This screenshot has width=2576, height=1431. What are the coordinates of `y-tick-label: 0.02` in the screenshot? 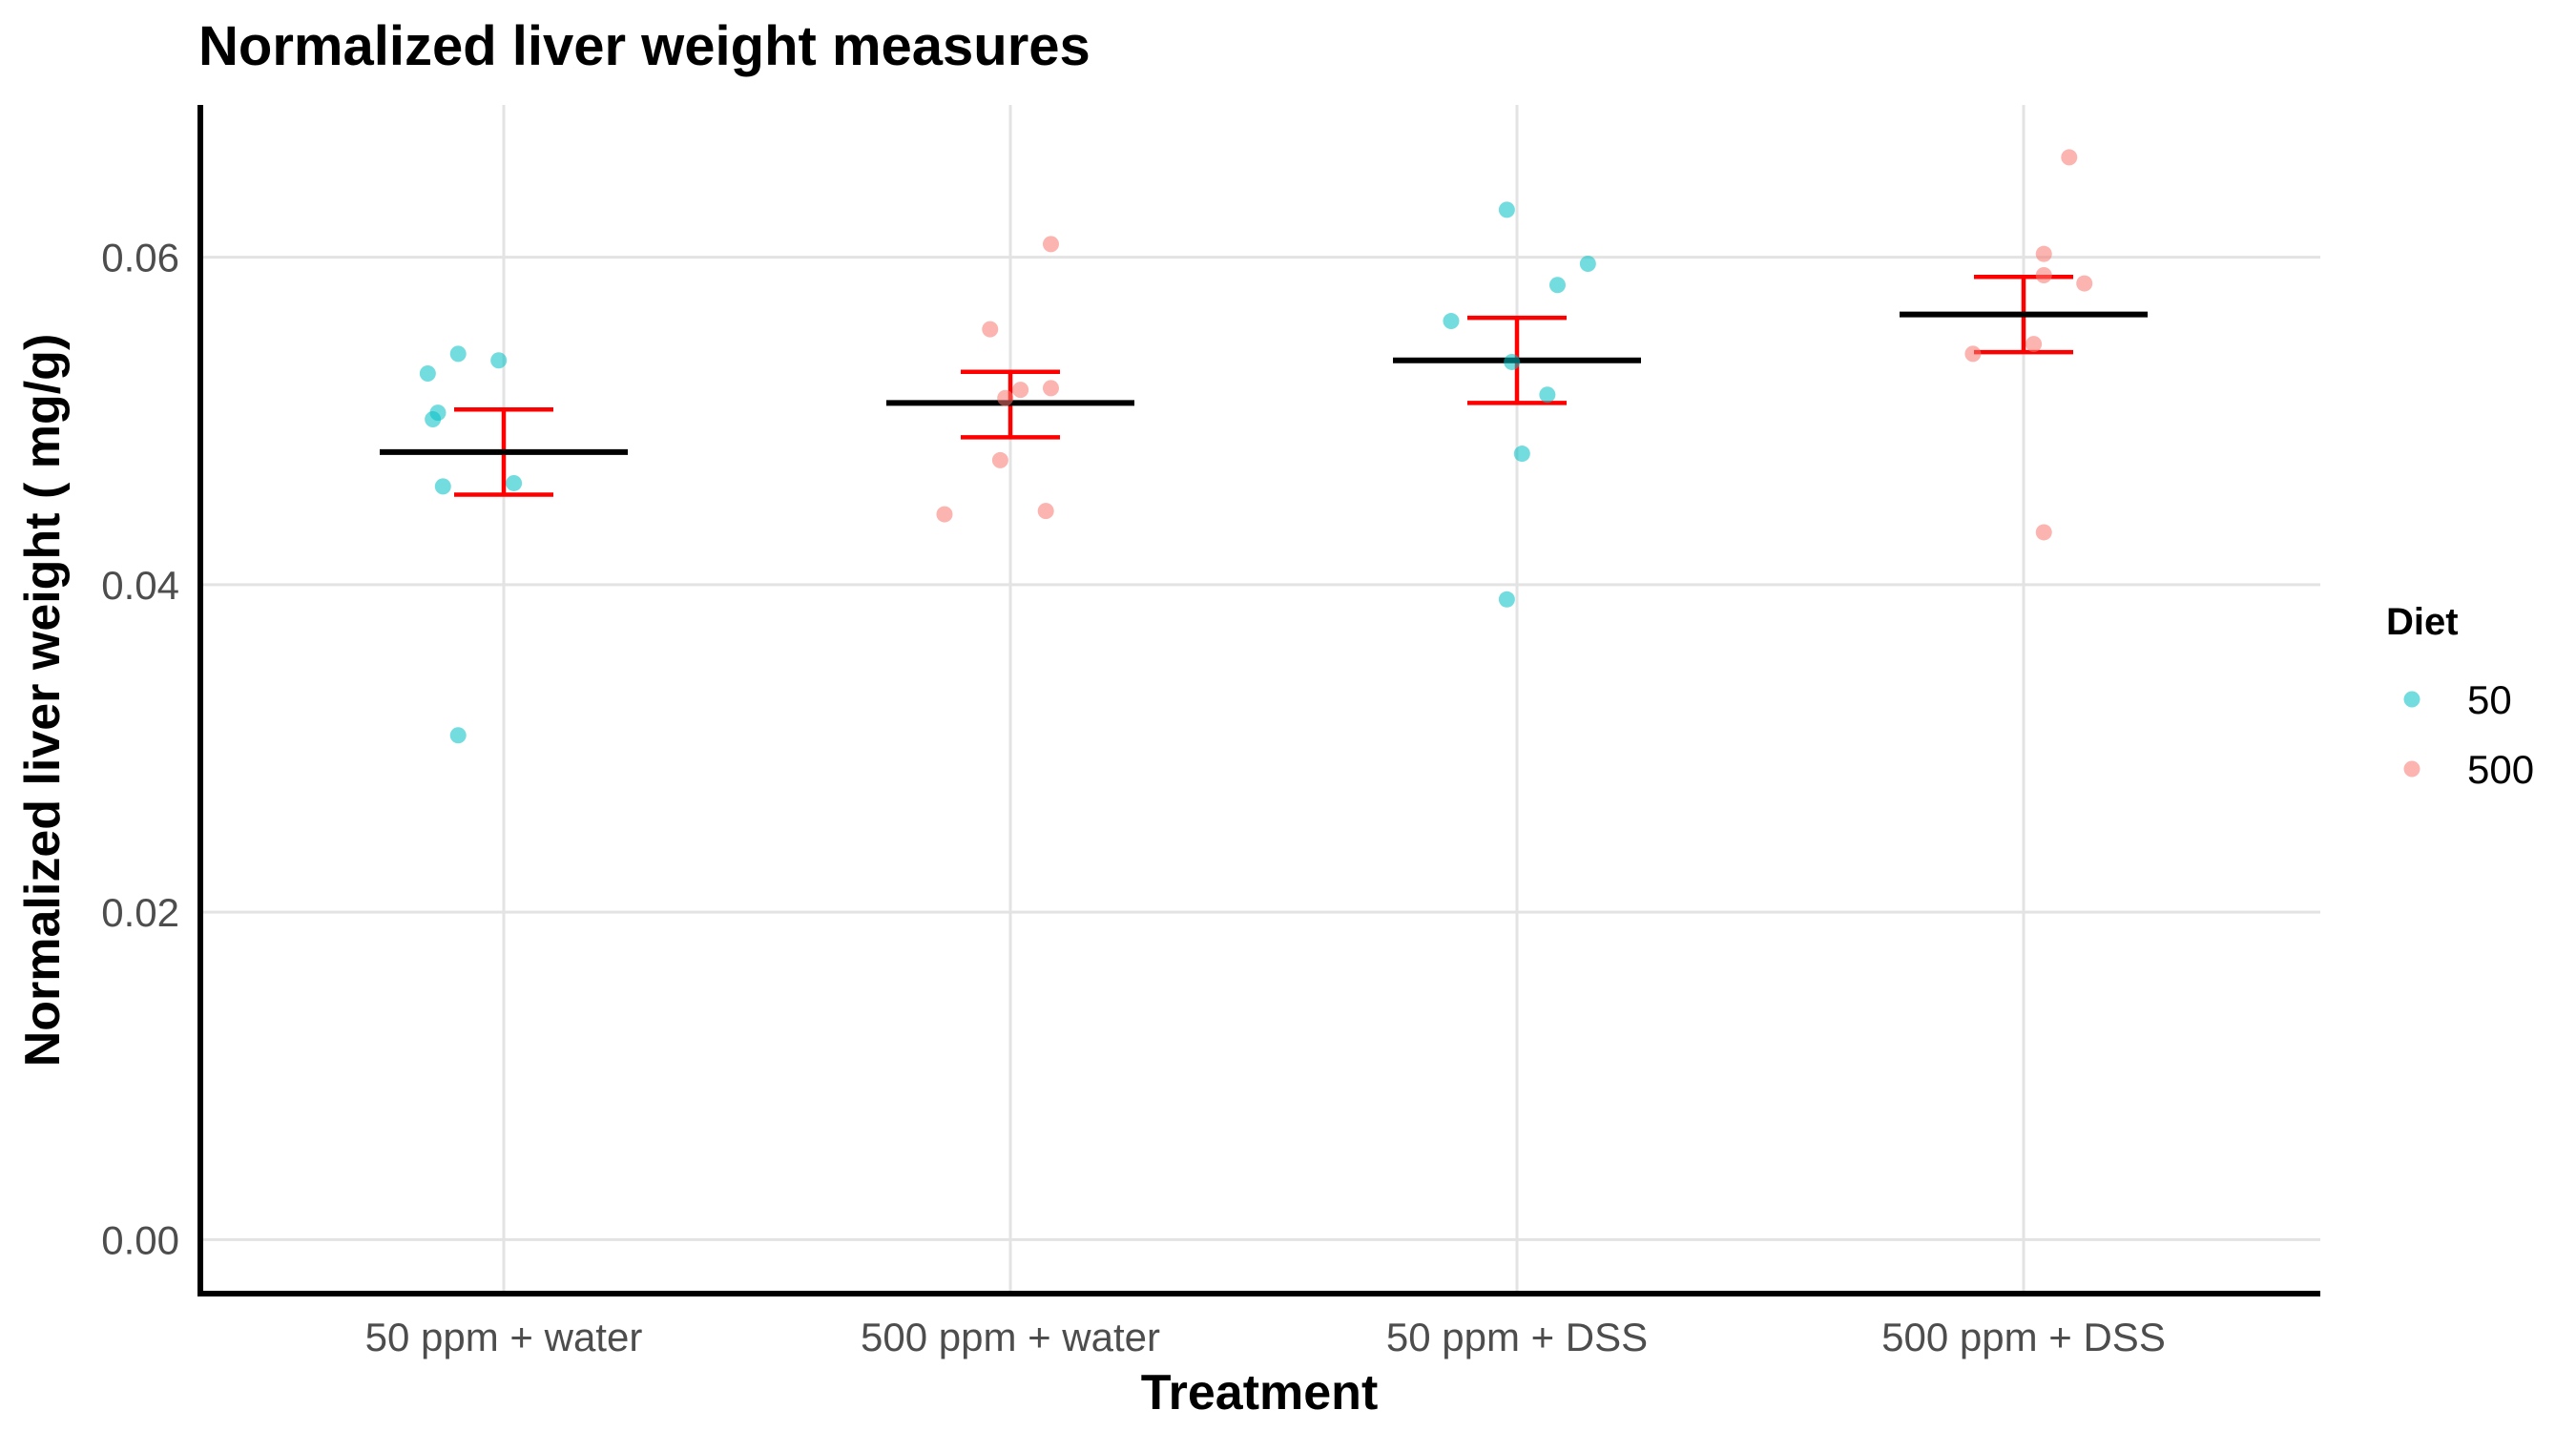 It's located at (140, 912).